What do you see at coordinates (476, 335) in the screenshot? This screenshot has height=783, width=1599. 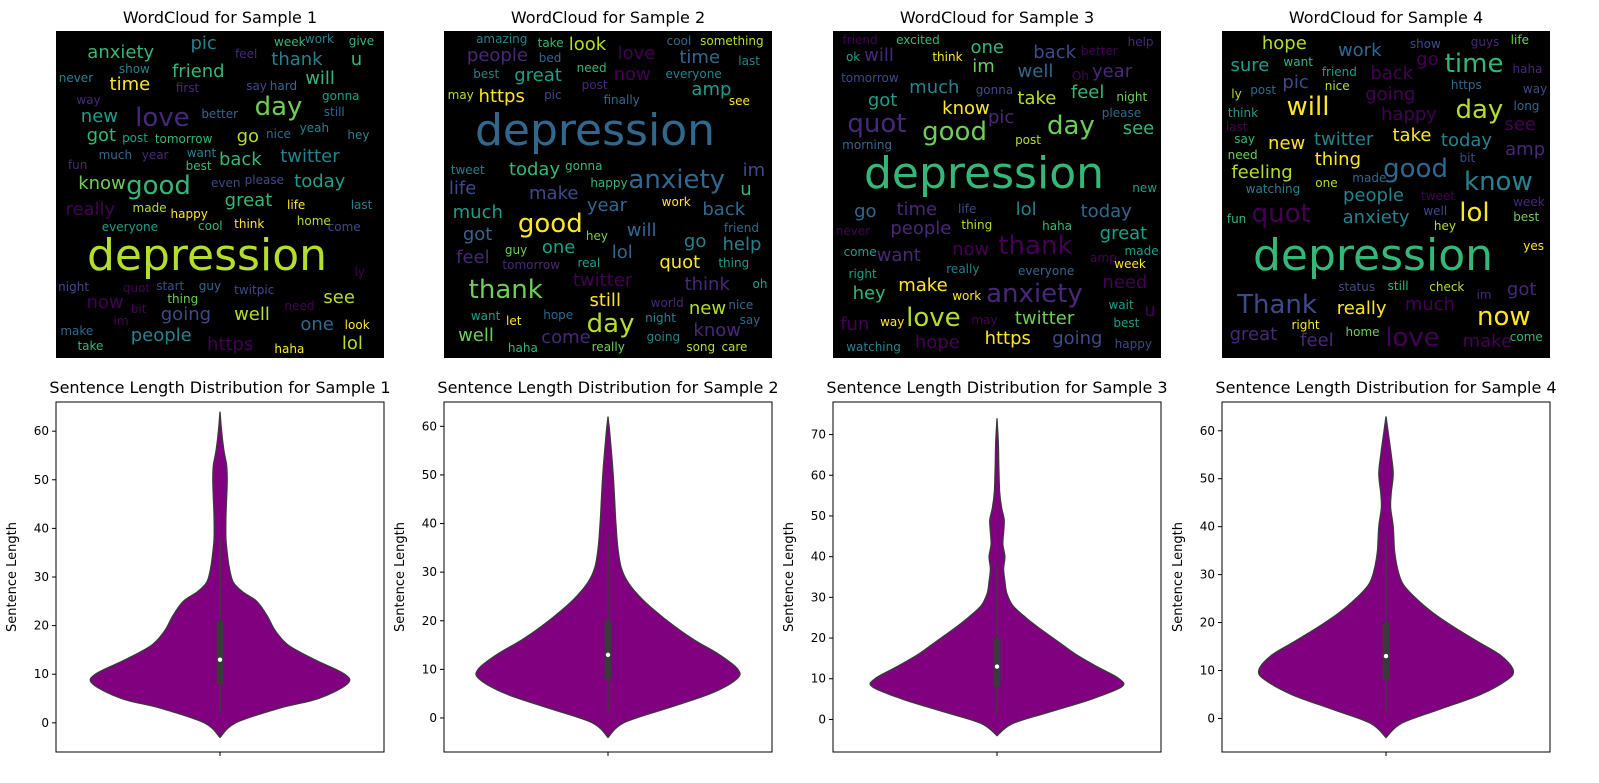 I see `wordcloud-word: well` at bounding box center [476, 335].